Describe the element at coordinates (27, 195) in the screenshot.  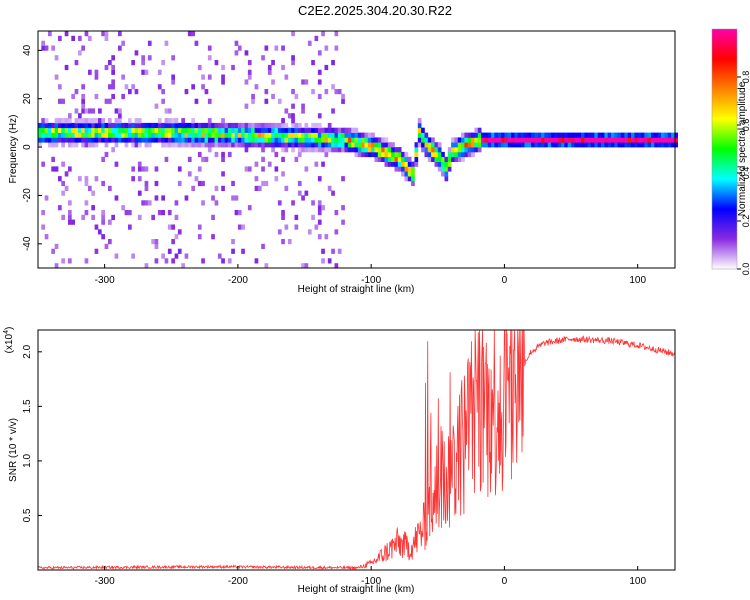
I see `spectrogram-y-tick-label: -20` at that location.